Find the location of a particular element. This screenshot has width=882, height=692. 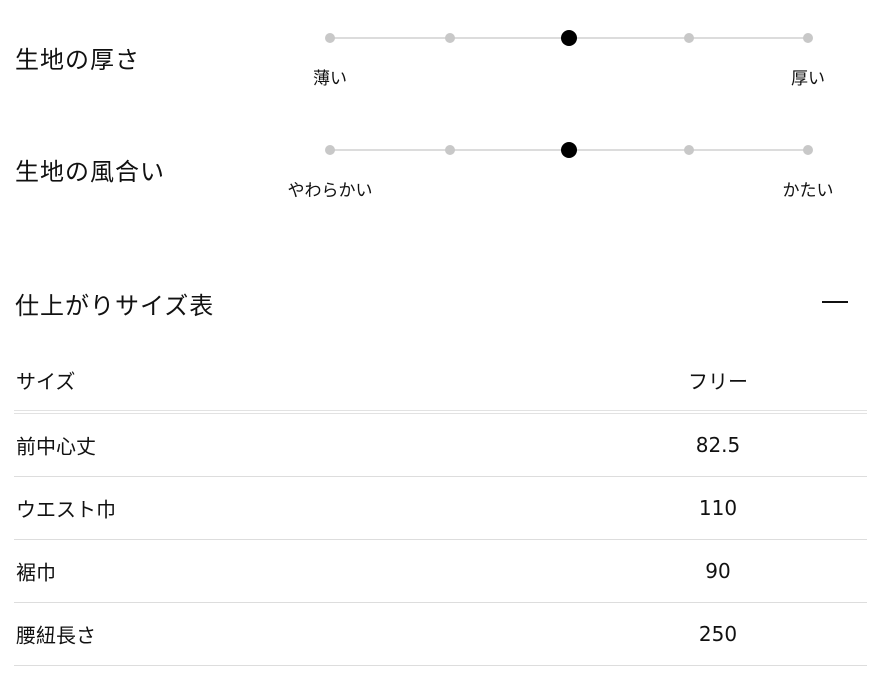

thickness-scale is located at coordinates (569, 38).